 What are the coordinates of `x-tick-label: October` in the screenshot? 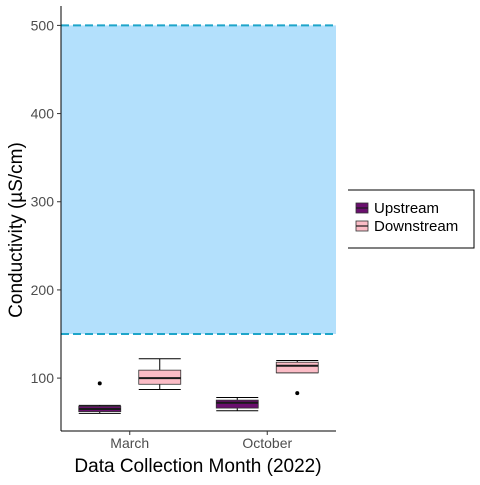 It's located at (267, 443).